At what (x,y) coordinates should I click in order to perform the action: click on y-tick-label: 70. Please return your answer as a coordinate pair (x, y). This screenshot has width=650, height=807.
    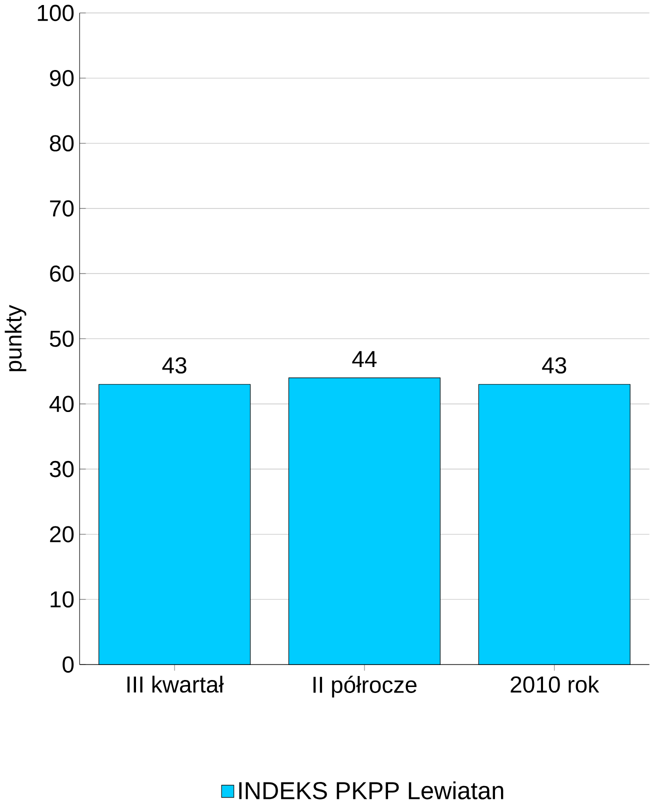
    Looking at the image, I should click on (62, 208).